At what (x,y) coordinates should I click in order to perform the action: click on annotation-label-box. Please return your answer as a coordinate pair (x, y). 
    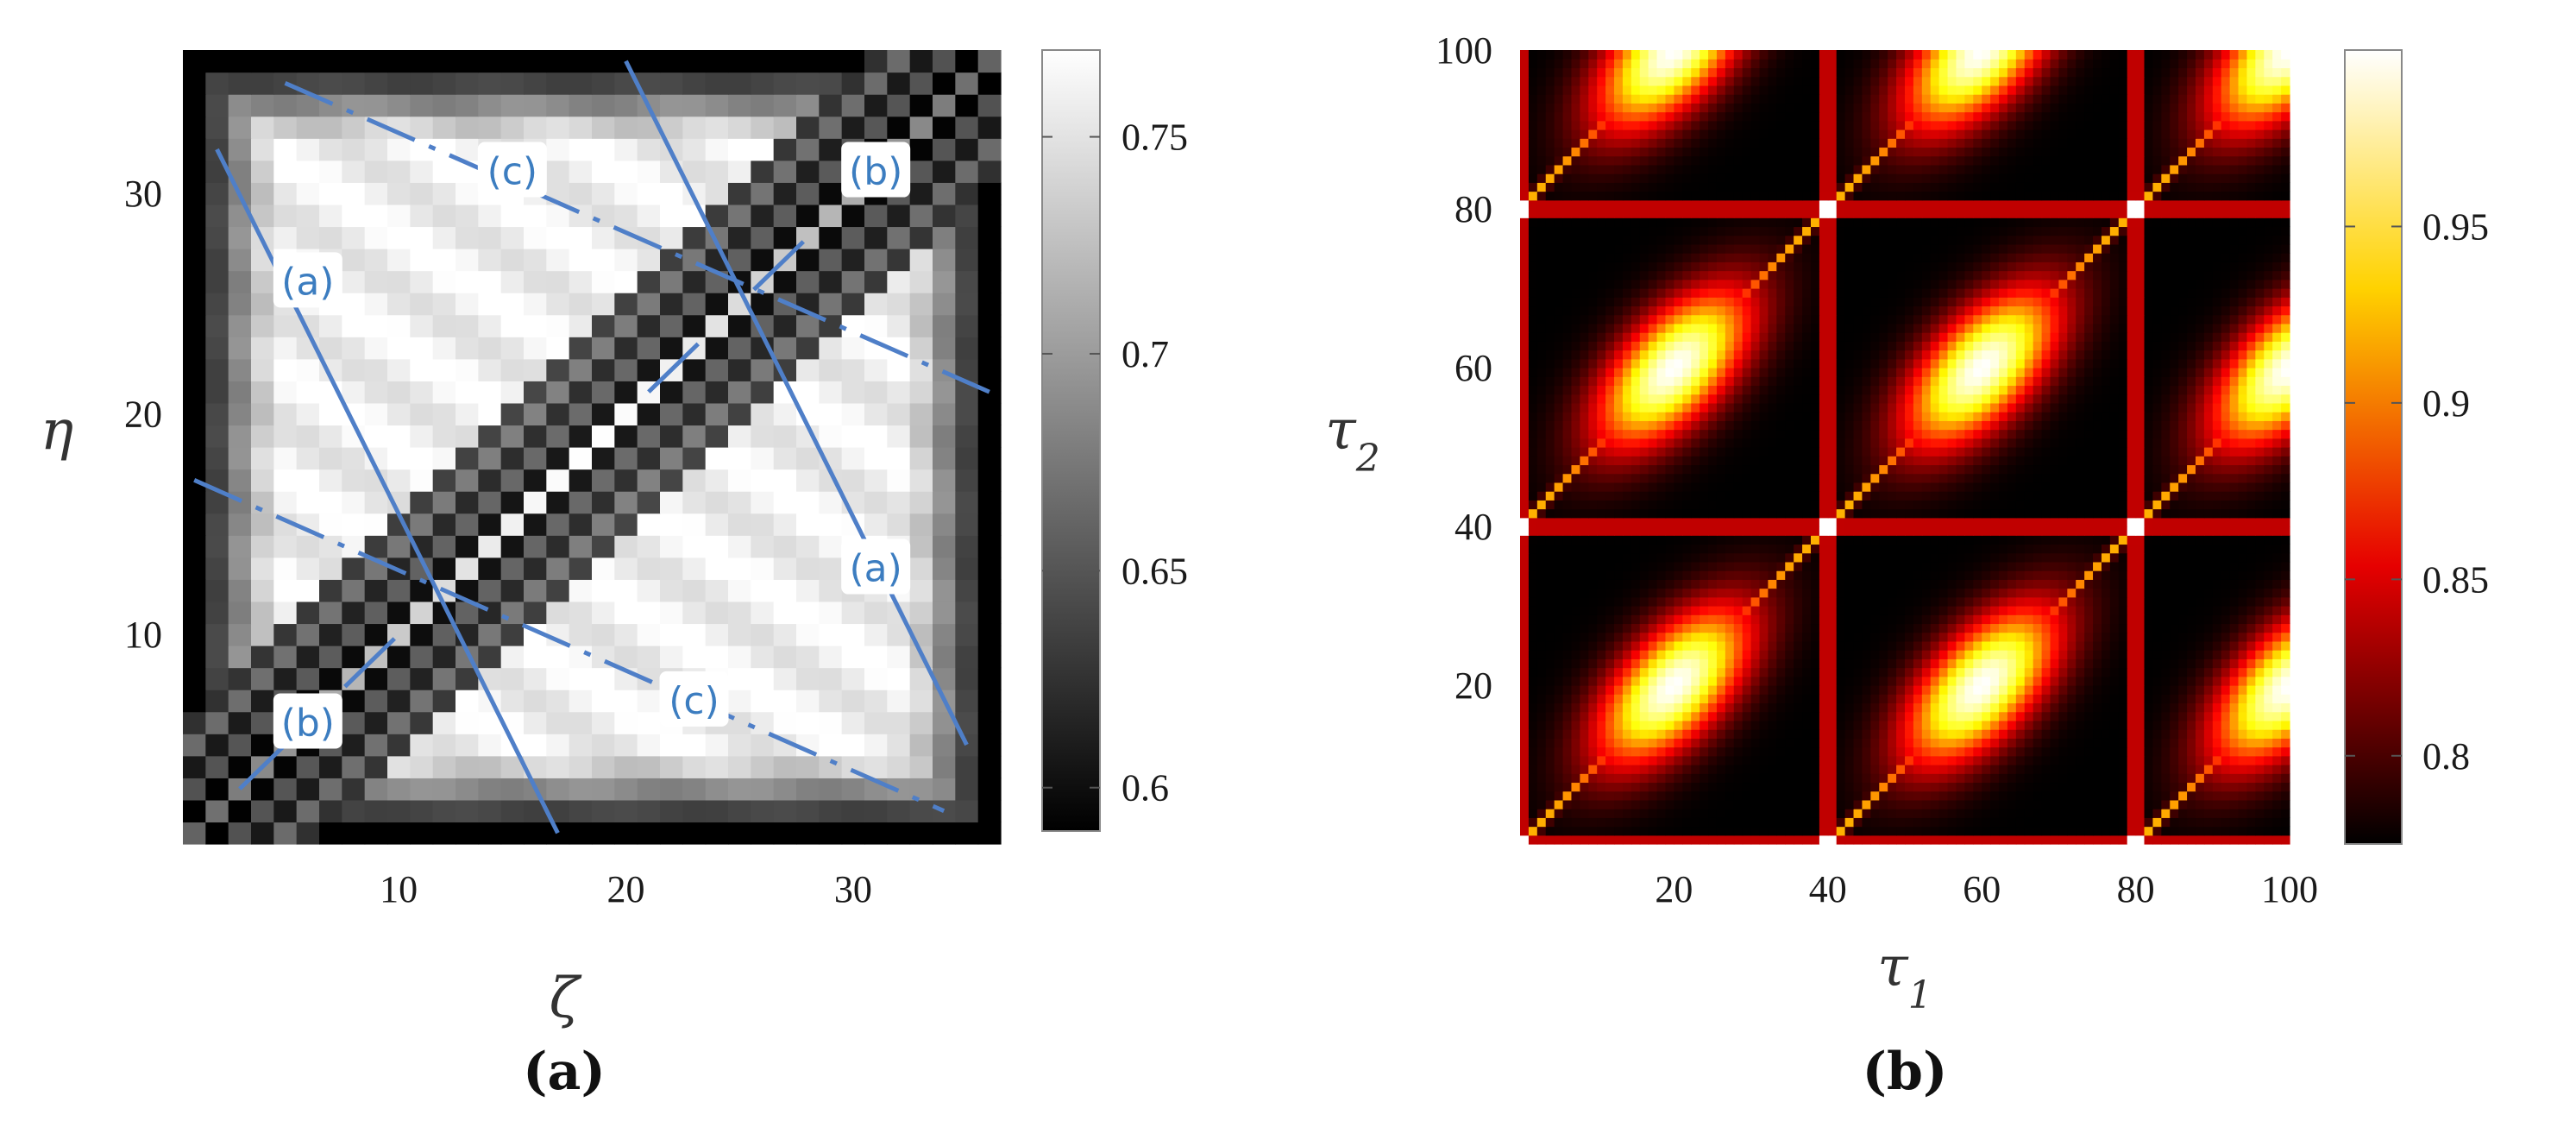
    Looking at the image, I should click on (876, 566).